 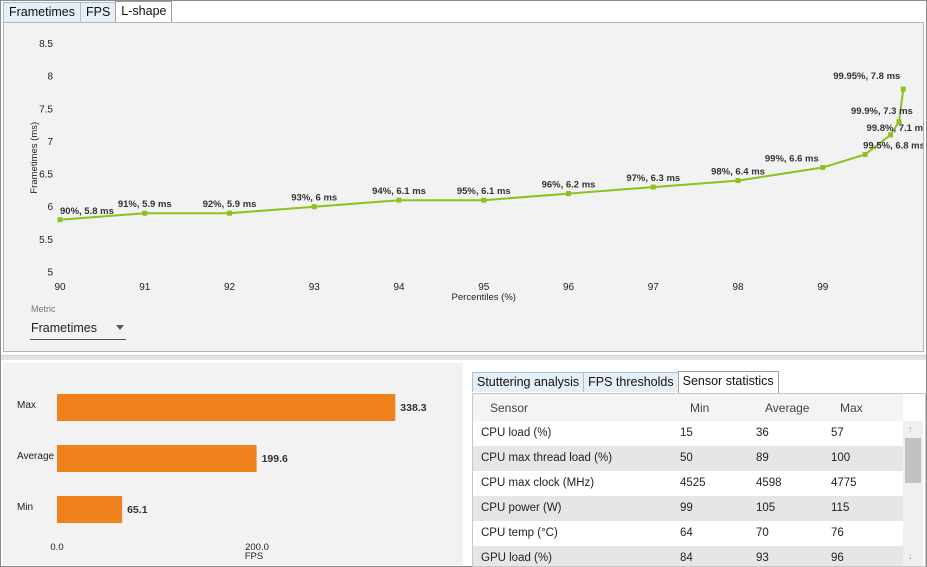 I want to click on x-axis-title: Percentiles (%), so click(x=484, y=297).